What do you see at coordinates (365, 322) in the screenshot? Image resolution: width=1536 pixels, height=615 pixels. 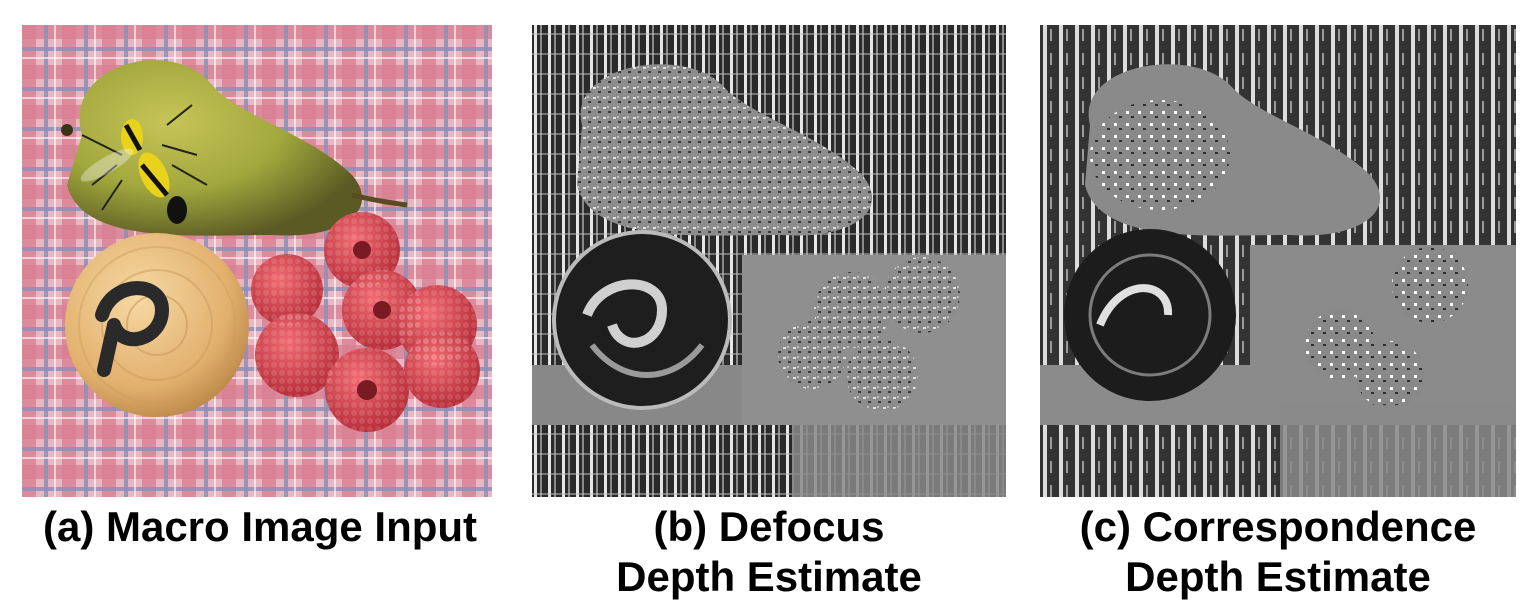 I see `raspberries` at bounding box center [365, 322].